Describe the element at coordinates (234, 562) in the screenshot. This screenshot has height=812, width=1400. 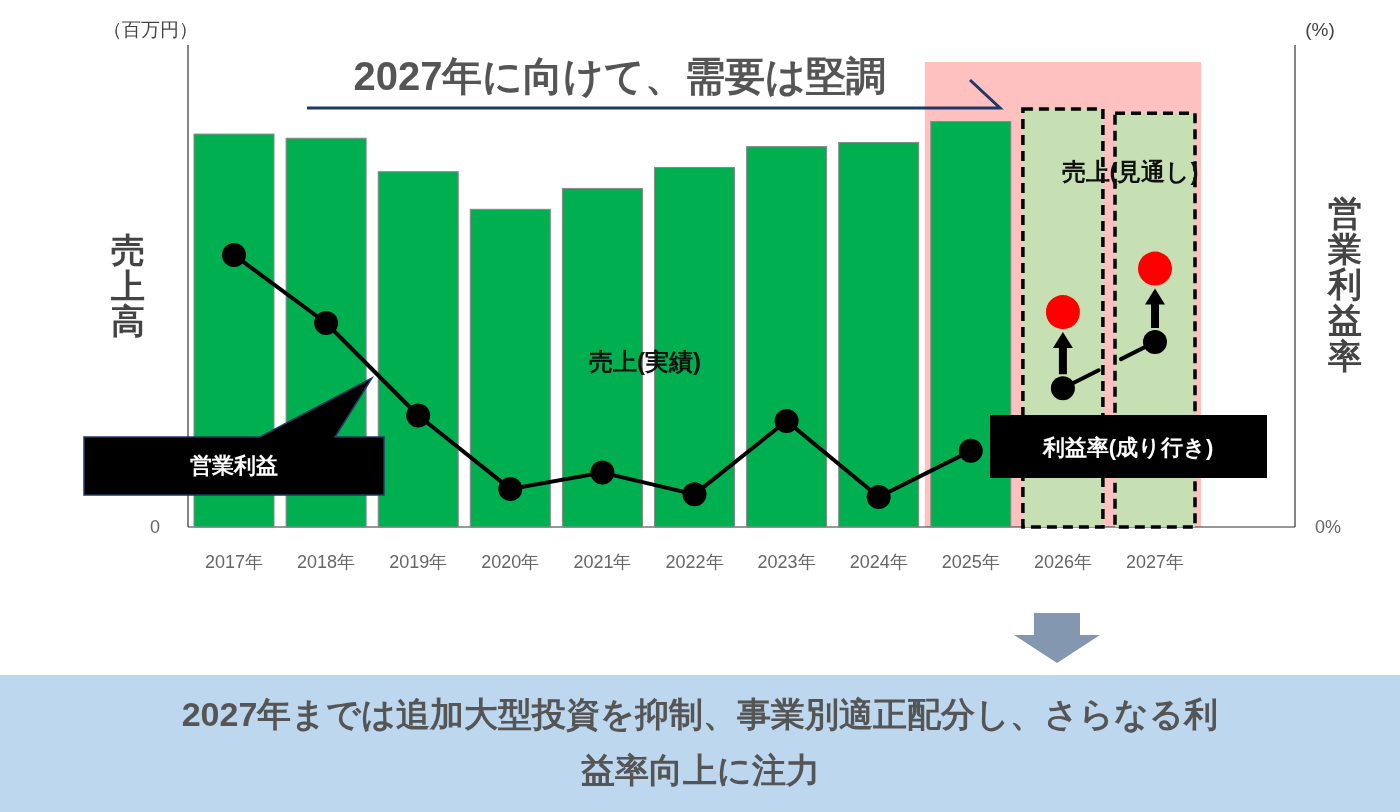
I see `x-tick-label: 2017年` at that location.